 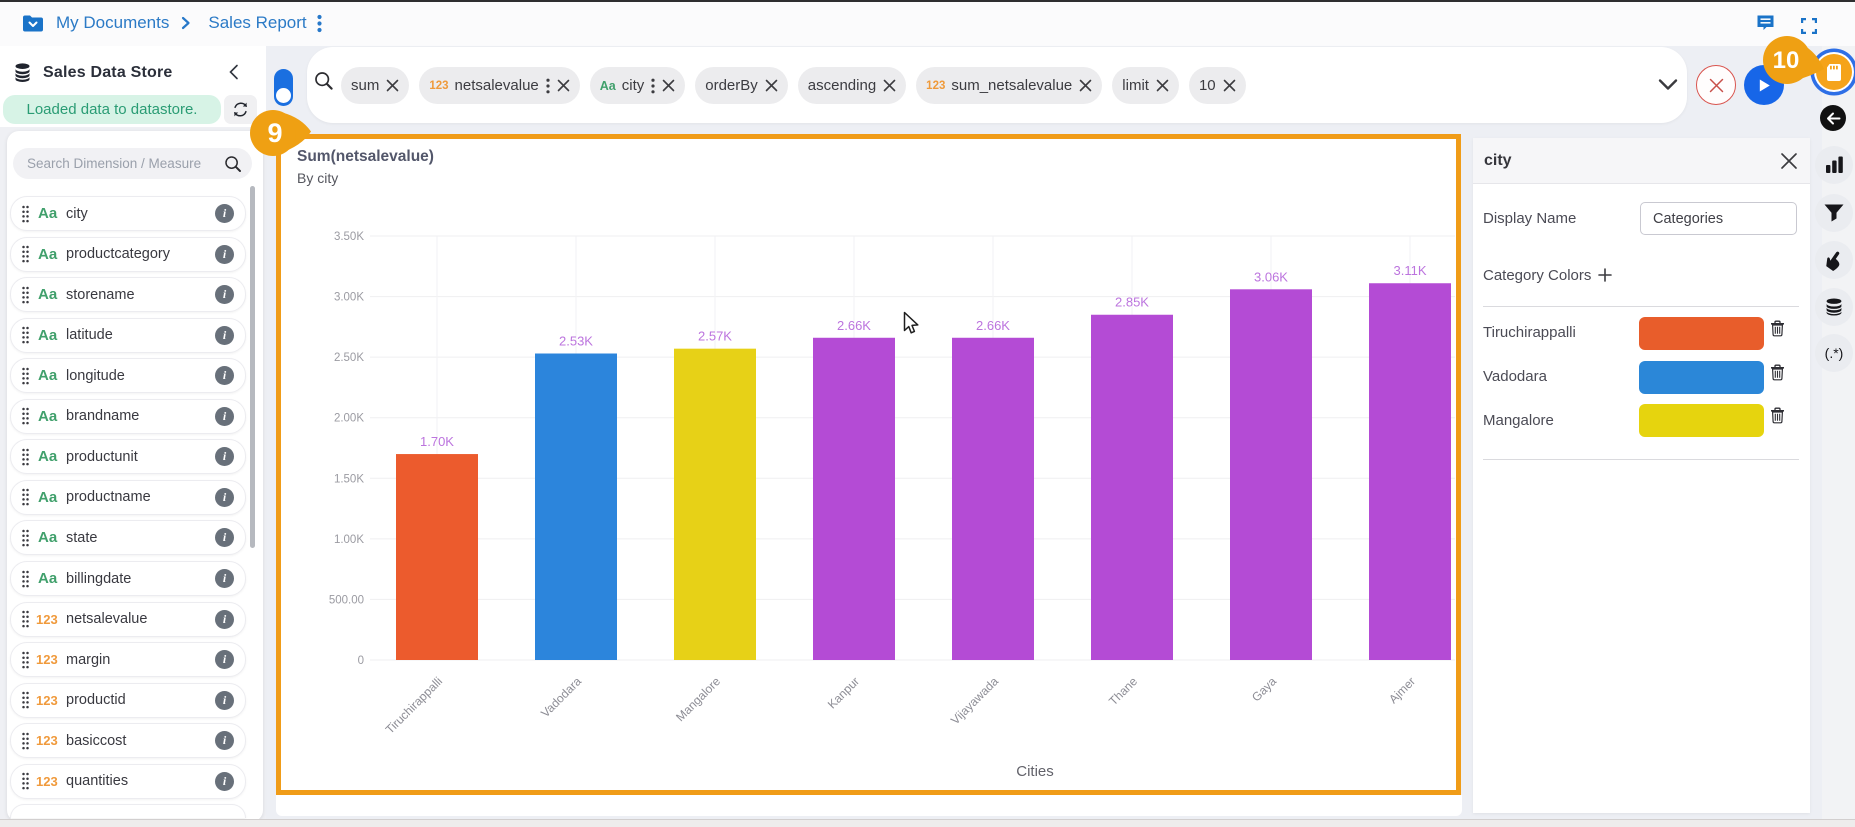 What do you see at coordinates (346, 600) in the screenshot?
I see `svg-text: 500.00` at bounding box center [346, 600].